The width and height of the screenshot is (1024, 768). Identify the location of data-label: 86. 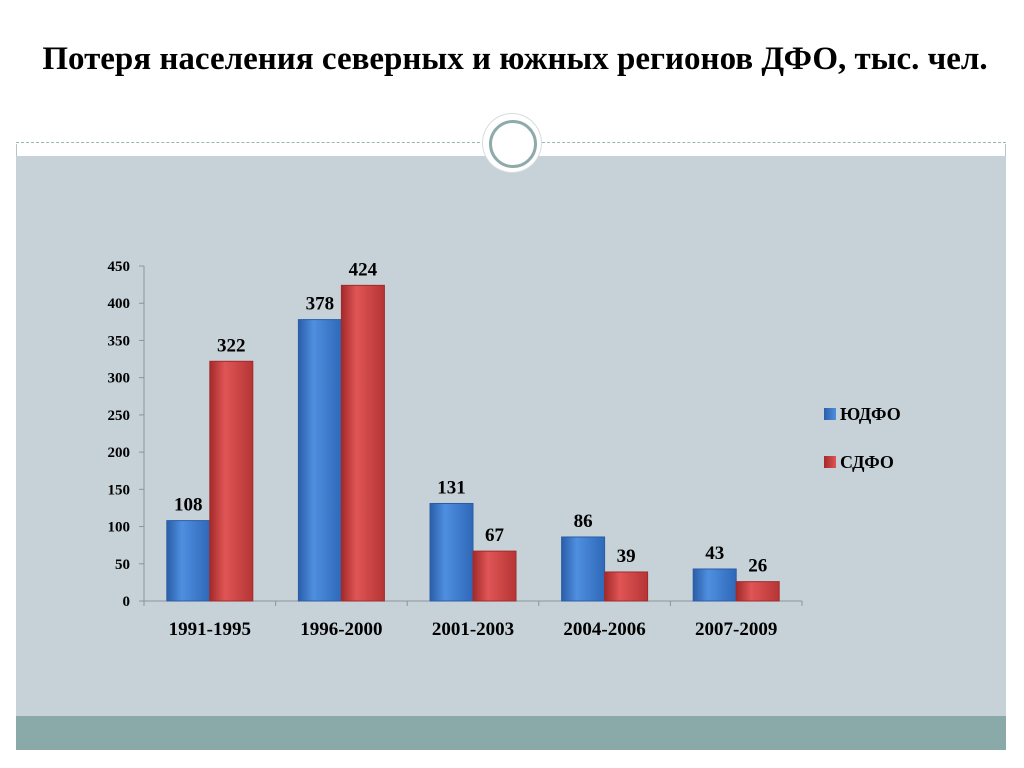
(583, 521).